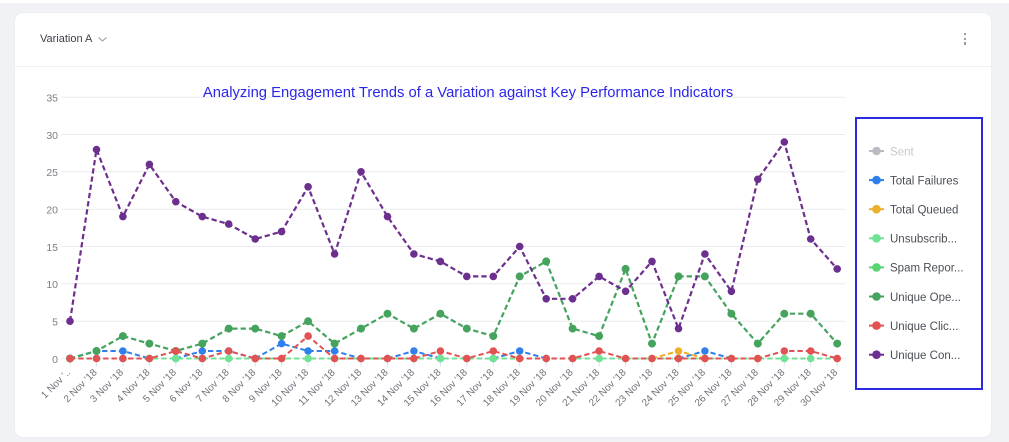  I want to click on svg-text: 15, so click(52, 248).